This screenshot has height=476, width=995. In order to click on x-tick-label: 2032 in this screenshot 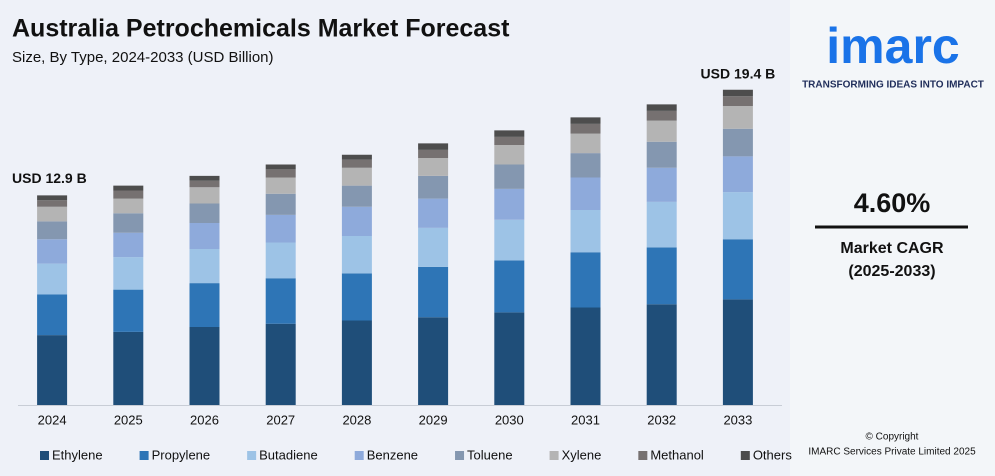, I will do `click(661, 419)`.